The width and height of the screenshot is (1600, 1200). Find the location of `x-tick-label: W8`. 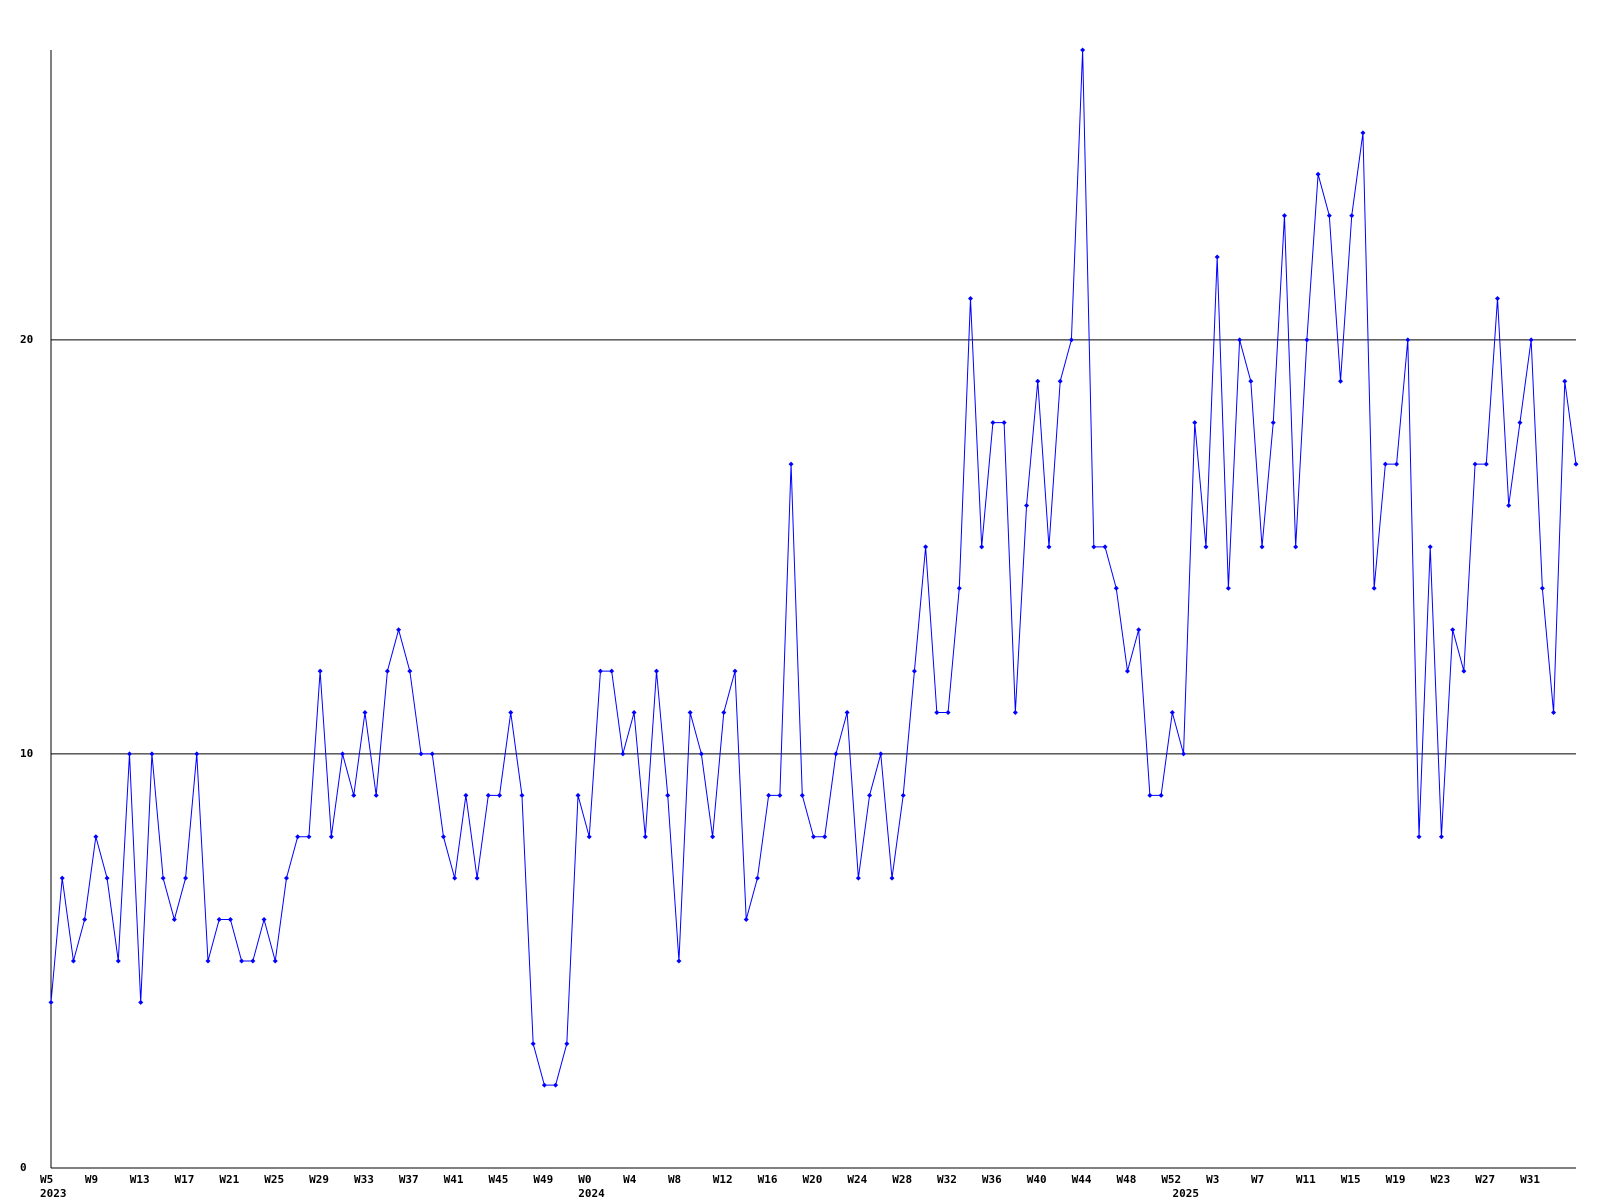

x-tick-label: W8 is located at coordinates (674, 1179).